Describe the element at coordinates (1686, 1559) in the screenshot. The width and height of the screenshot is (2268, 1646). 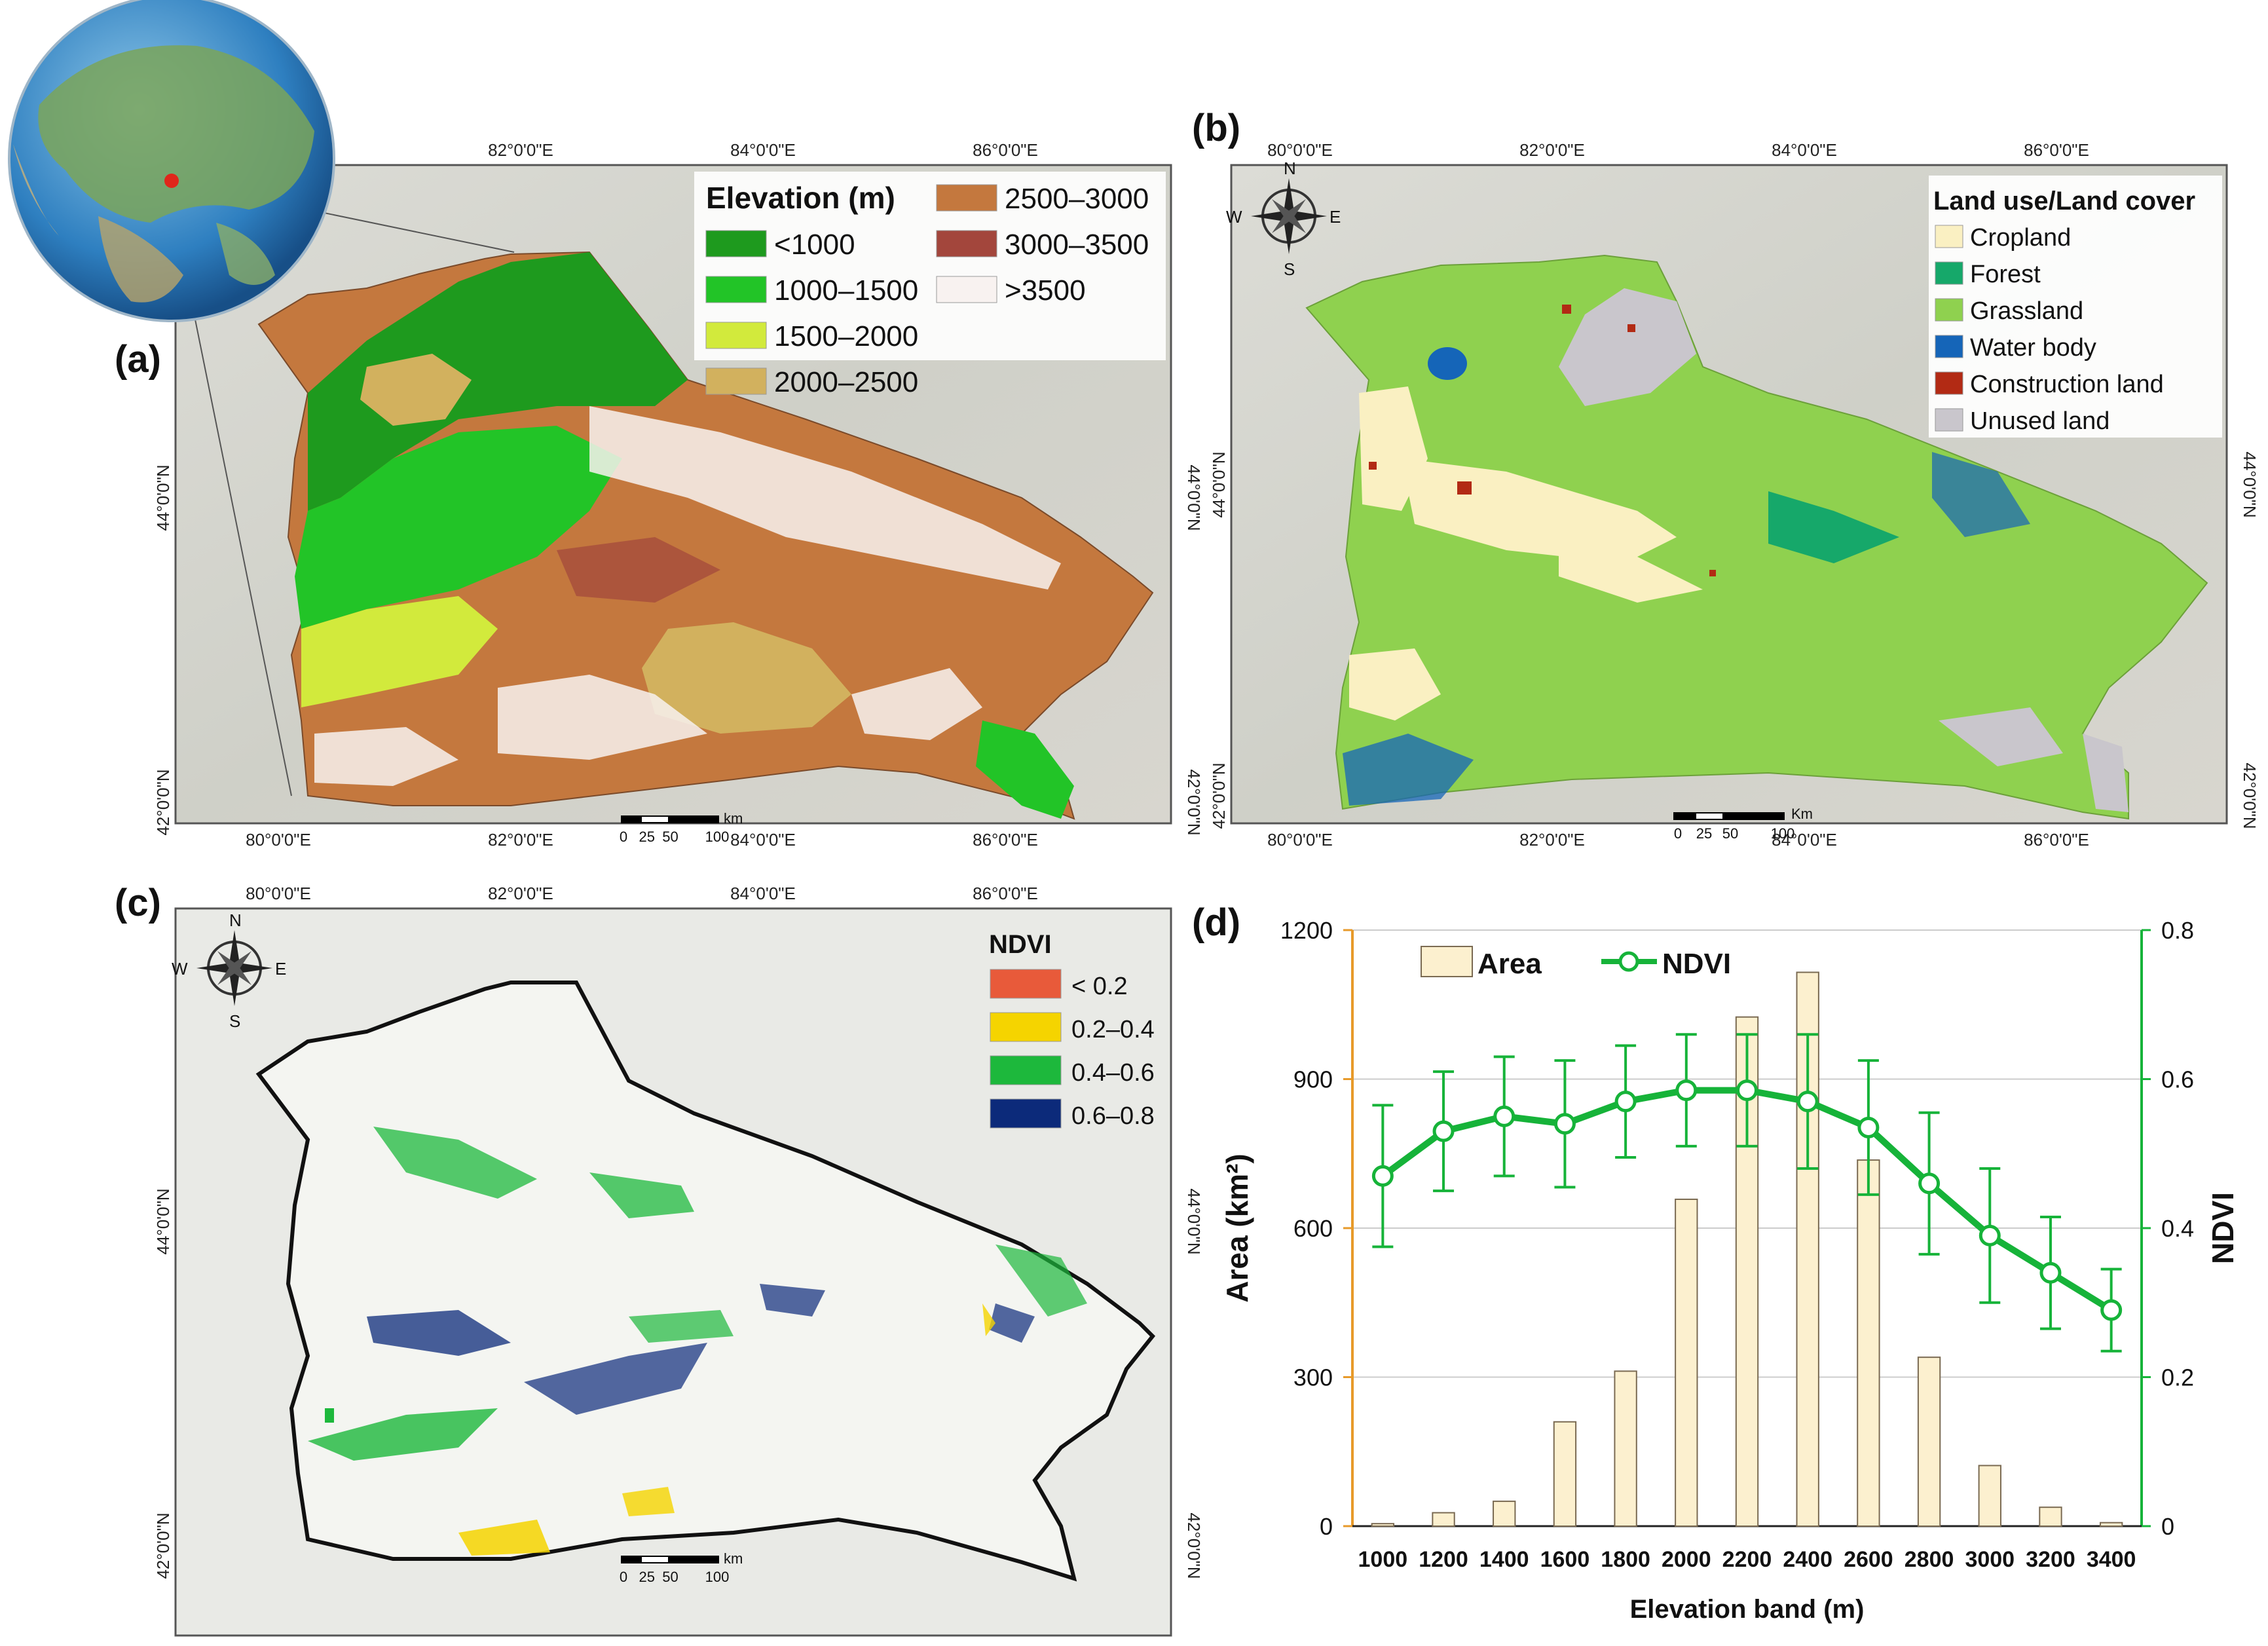
I see `x-tick-label: 2000` at that location.